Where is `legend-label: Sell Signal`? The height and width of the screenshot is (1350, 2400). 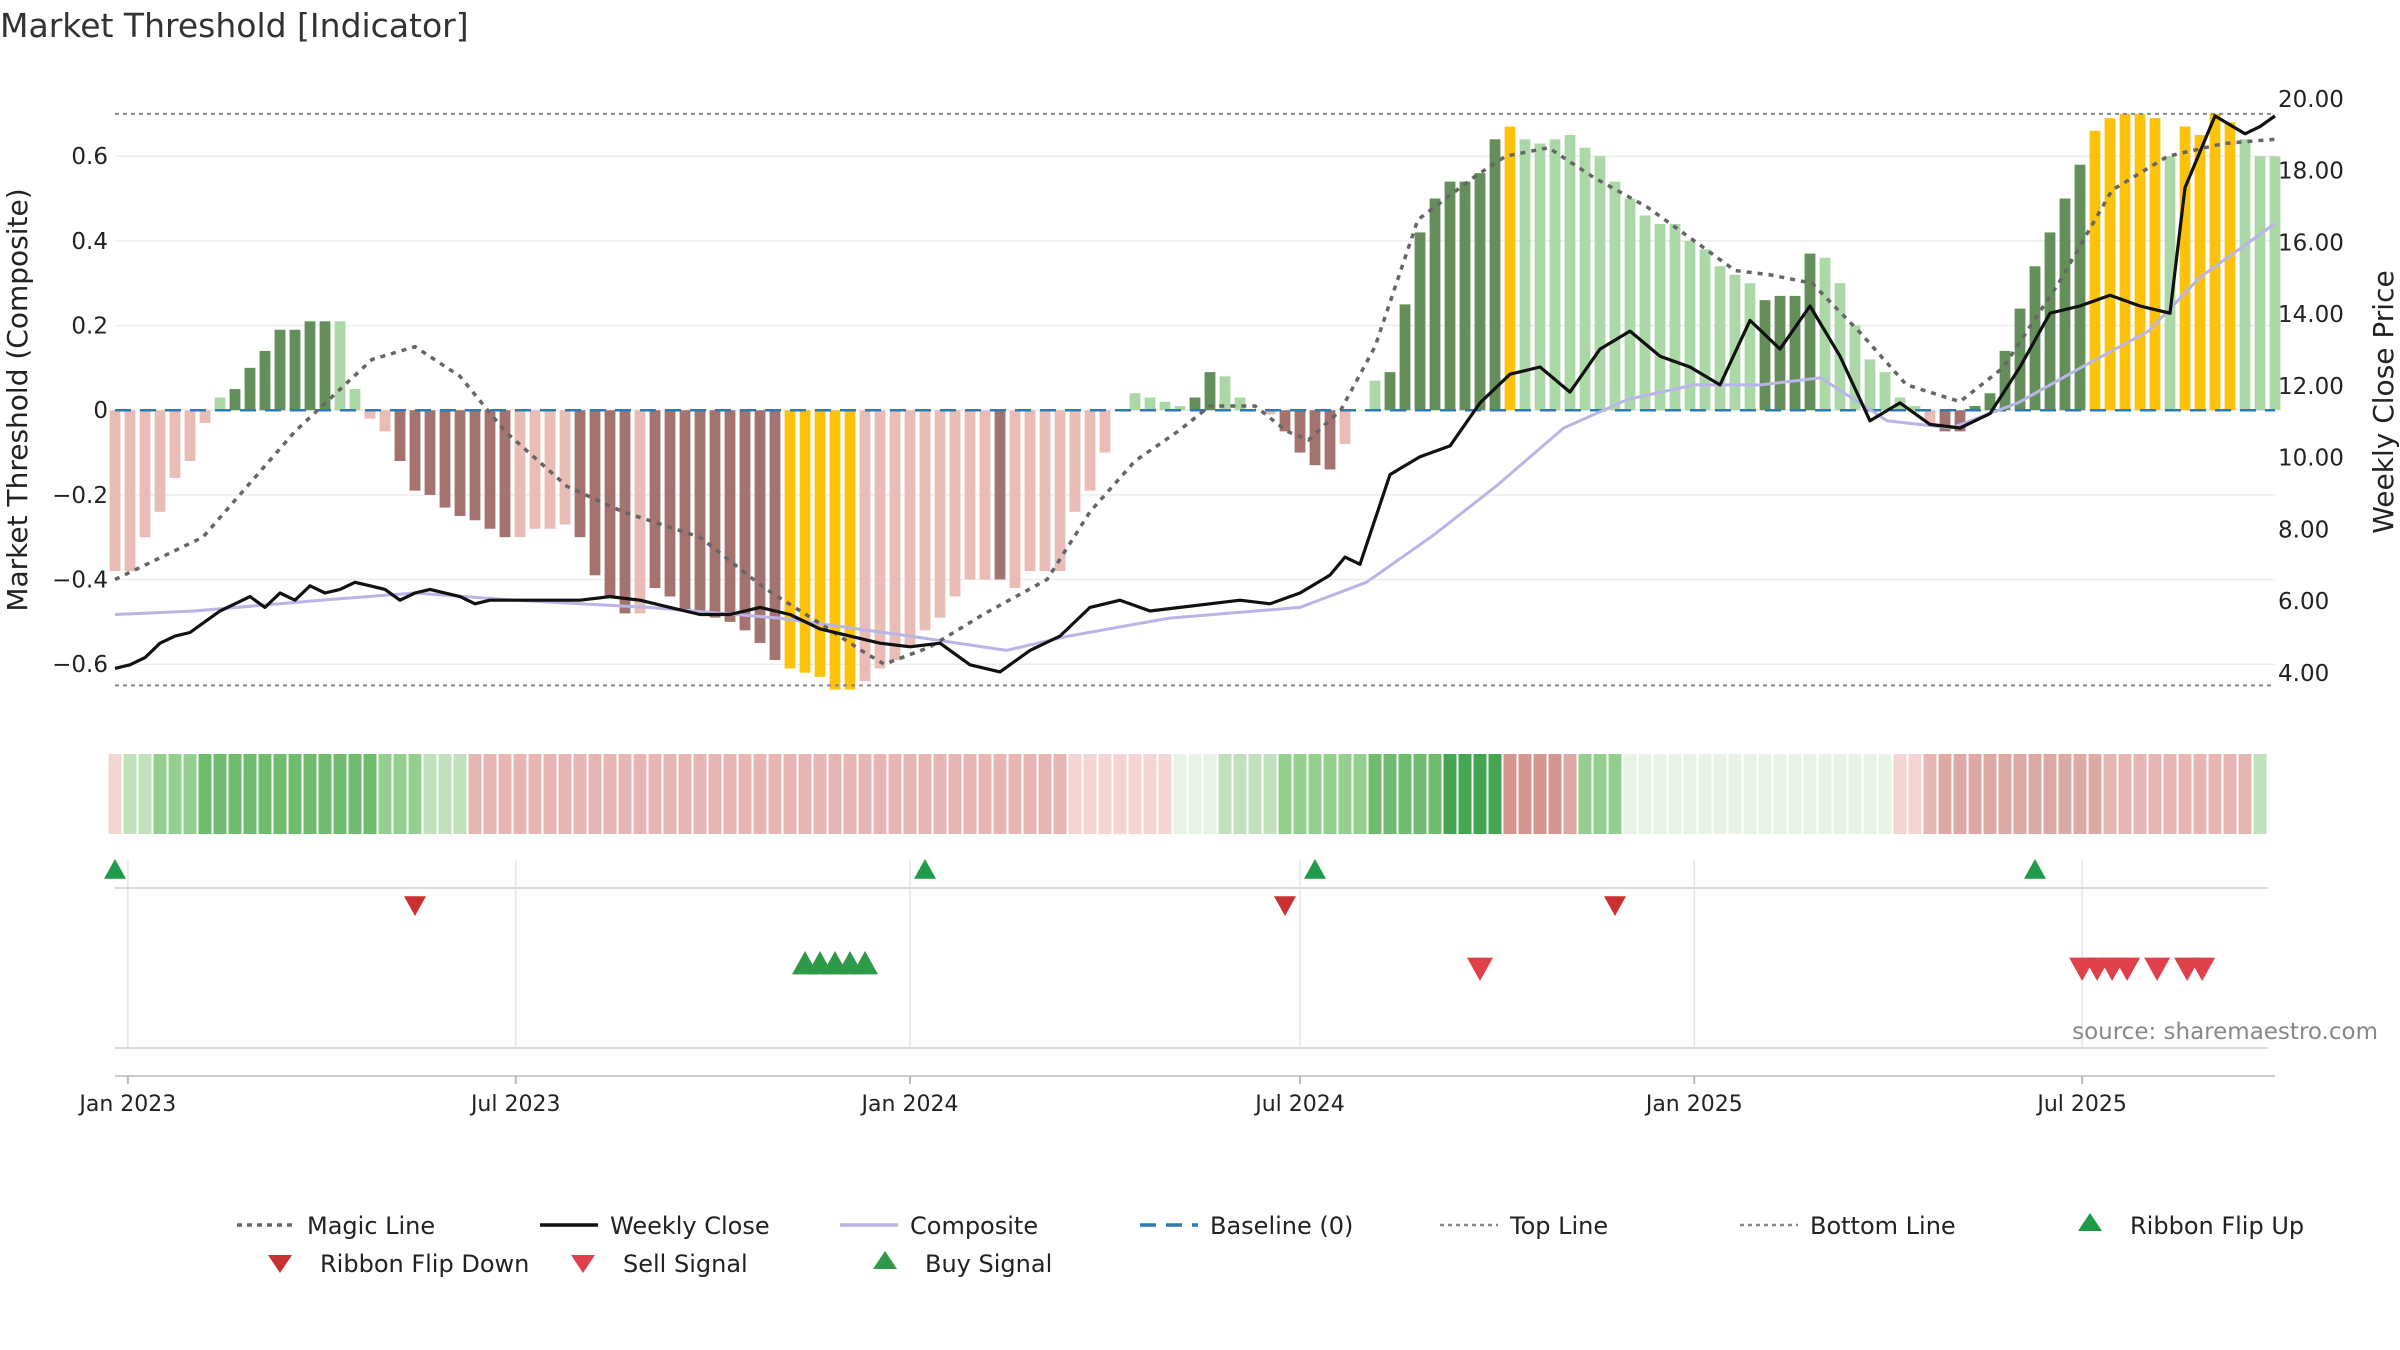 legend-label: Sell Signal is located at coordinates (685, 1264).